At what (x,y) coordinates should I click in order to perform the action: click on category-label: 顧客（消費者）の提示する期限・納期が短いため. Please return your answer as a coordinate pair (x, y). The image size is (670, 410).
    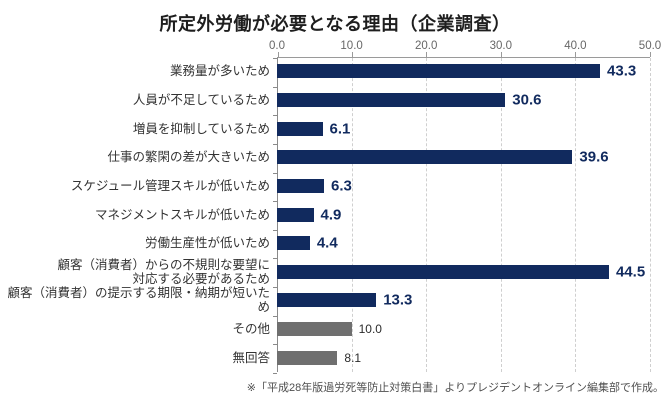
    Looking at the image, I should click on (138, 300).